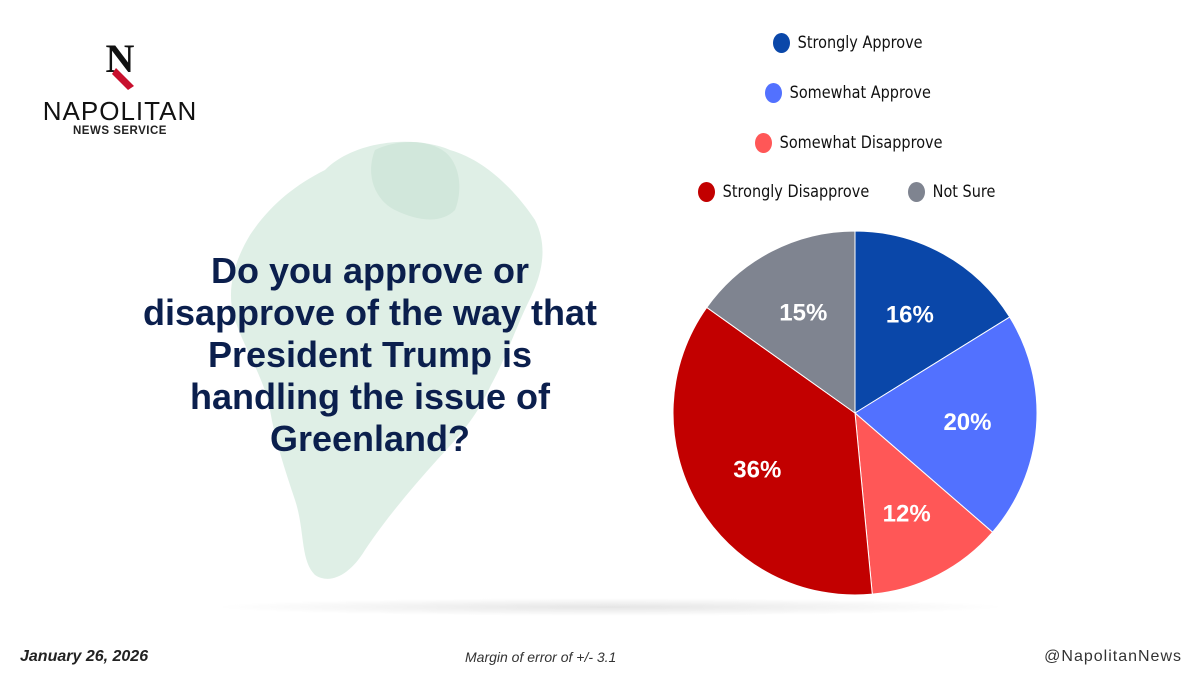  Describe the element at coordinates (541, 657) in the screenshot. I see `margin-of-error: Margin of error of +/- 3.1` at that location.